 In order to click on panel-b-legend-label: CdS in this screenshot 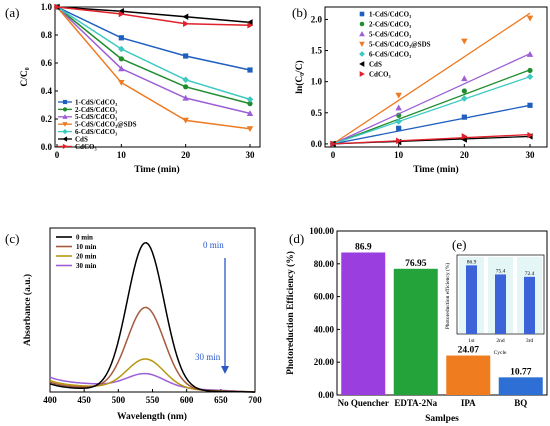, I will do `click(375, 65)`.